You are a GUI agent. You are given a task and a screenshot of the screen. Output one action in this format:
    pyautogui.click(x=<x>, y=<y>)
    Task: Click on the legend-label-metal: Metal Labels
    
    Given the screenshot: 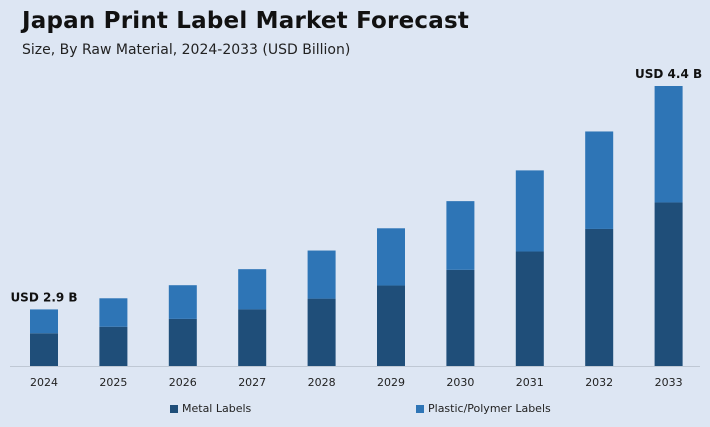 What is the action you would take?
    pyautogui.click(x=217, y=408)
    